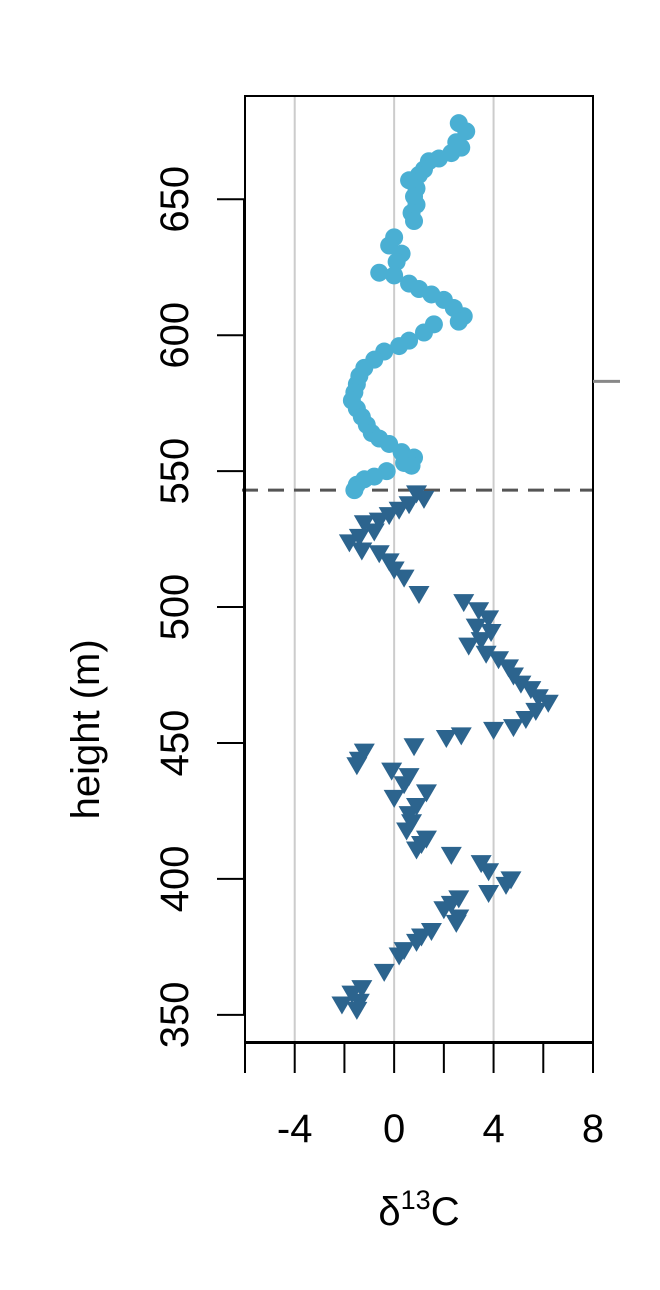 The height and width of the screenshot is (1290, 660). Describe the element at coordinates (424, 1096) in the screenshot. I see `x-axis: -4 0 4 8` at that location.